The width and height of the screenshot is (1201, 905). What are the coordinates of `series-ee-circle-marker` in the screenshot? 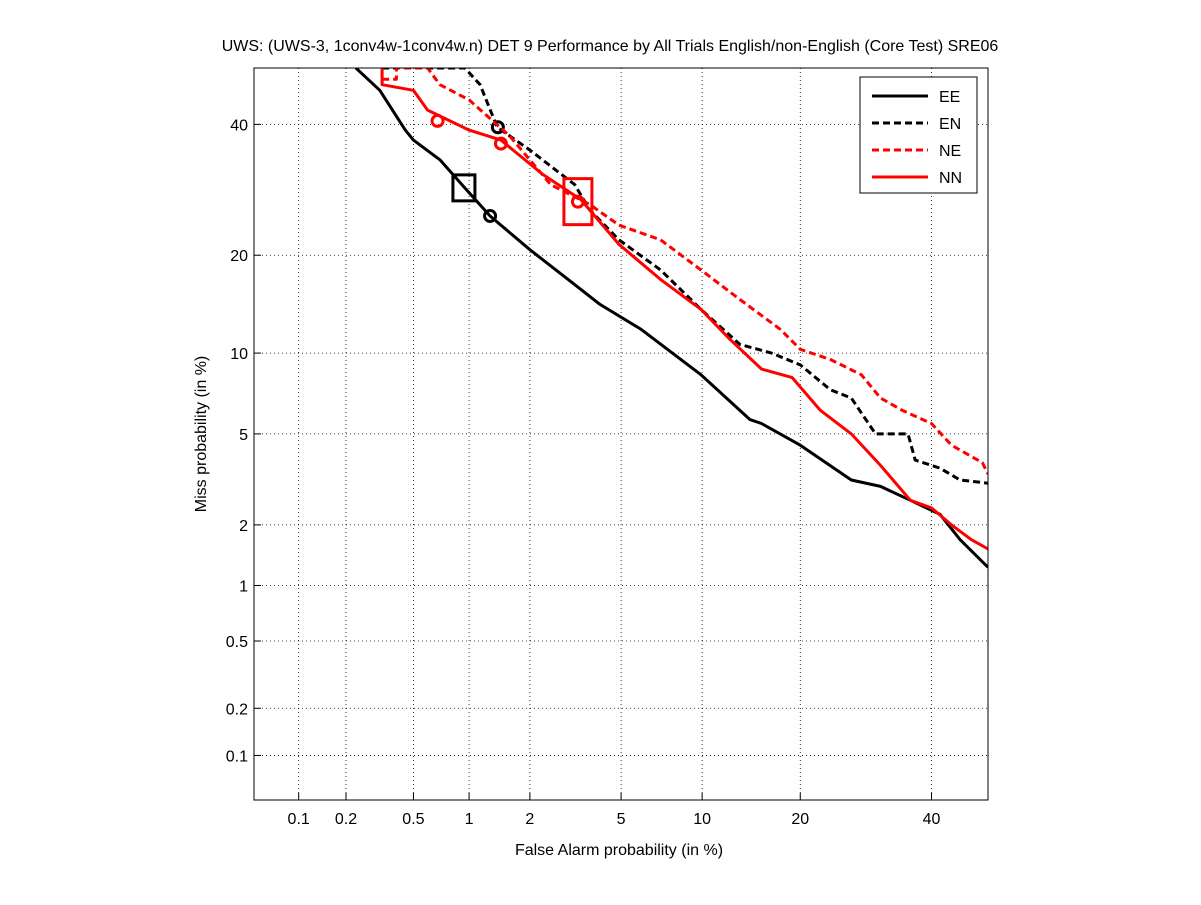 It's located at (490, 215).